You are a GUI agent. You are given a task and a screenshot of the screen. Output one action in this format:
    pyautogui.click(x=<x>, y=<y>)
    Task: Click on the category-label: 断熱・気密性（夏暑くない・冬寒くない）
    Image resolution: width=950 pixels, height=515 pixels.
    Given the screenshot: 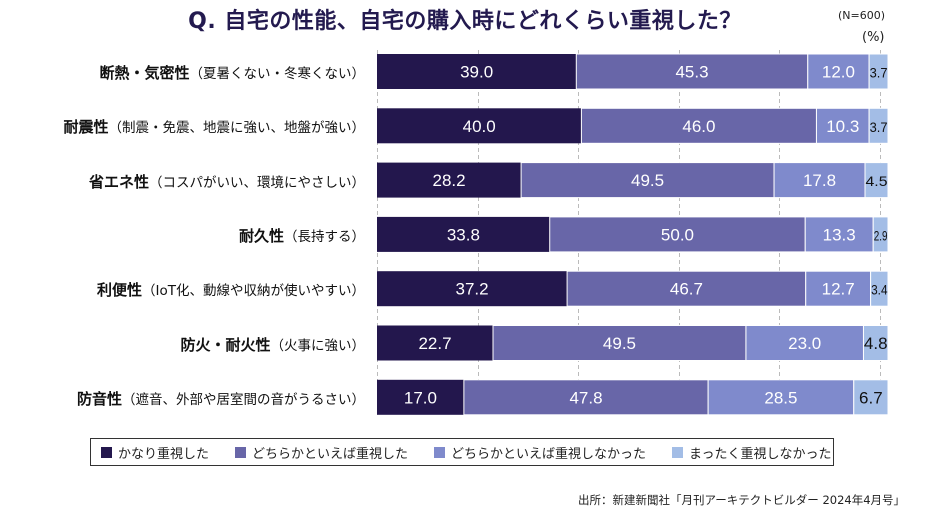 What is the action you would take?
    pyautogui.click(x=232, y=72)
    